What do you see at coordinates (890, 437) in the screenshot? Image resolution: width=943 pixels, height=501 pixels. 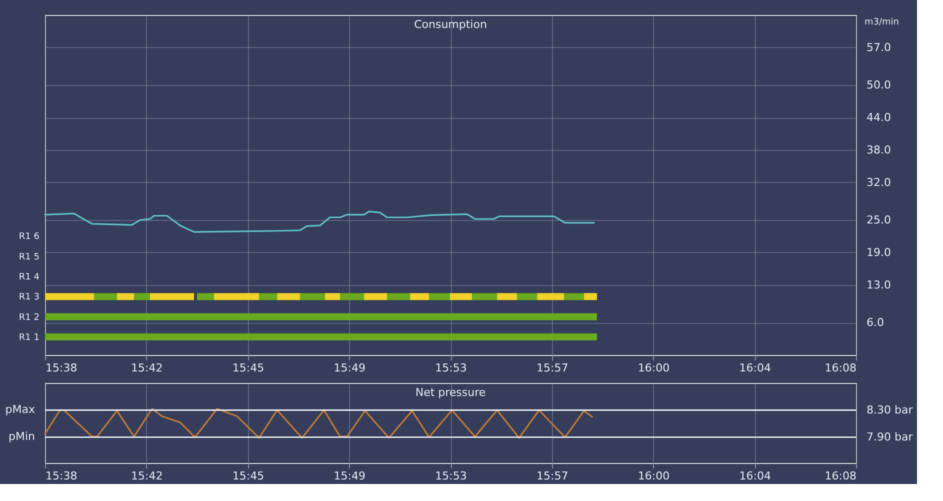 I see `y-tick-label: 7.90 bar` at bounding box center [890, 437].